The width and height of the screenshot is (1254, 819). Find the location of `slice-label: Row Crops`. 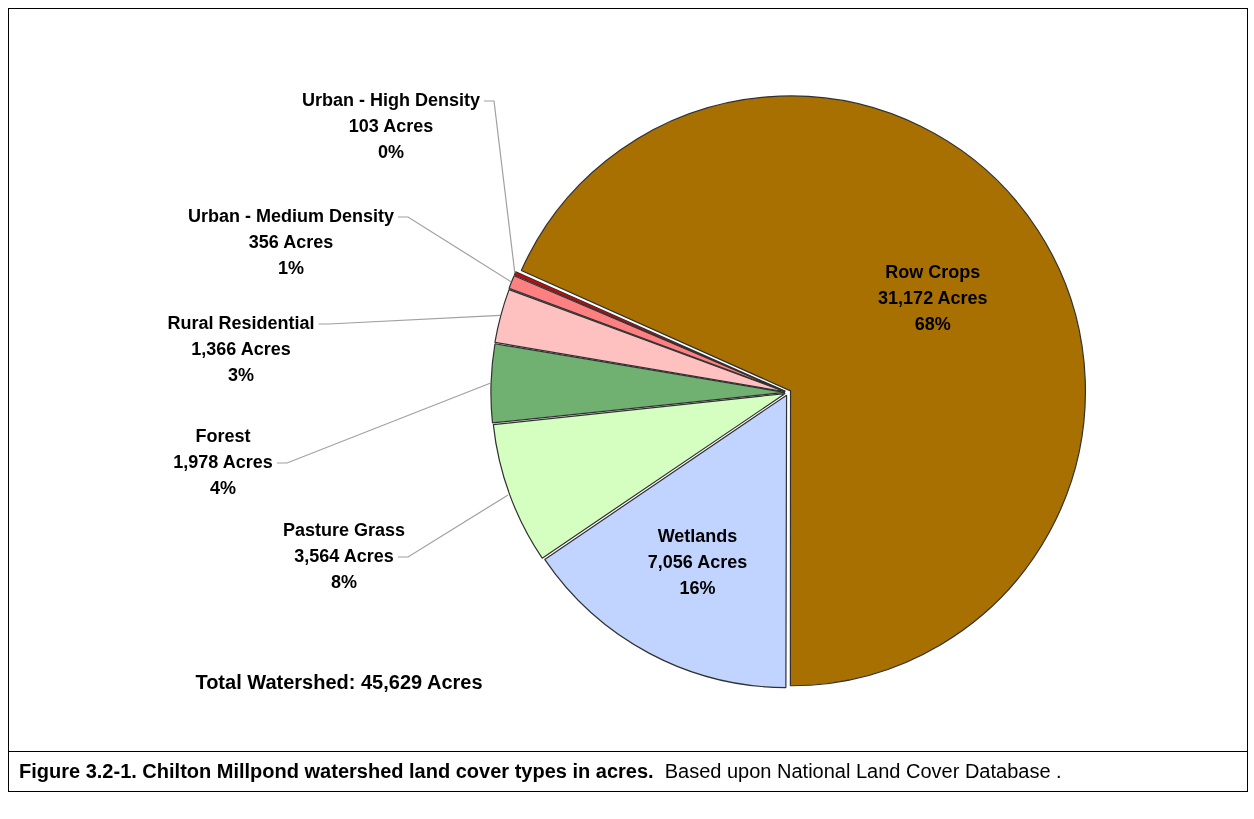

slice-label: Row Crops is located at coordinates (933, 271).